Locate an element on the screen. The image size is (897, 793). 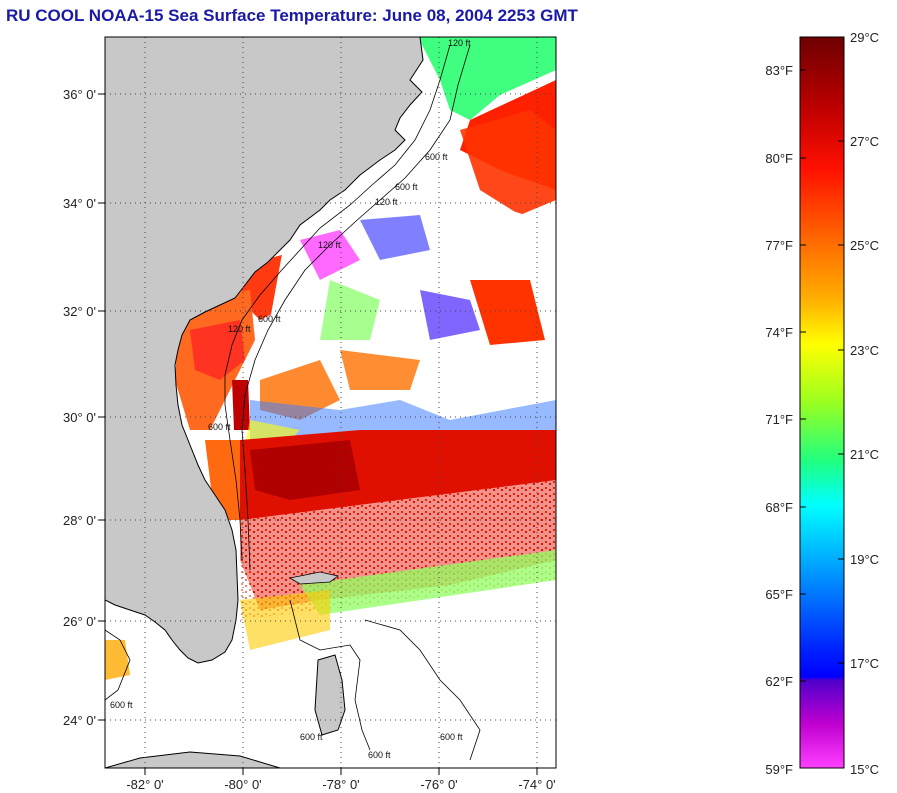
celsius-label: 15°C is located at coordinates (864, 769).